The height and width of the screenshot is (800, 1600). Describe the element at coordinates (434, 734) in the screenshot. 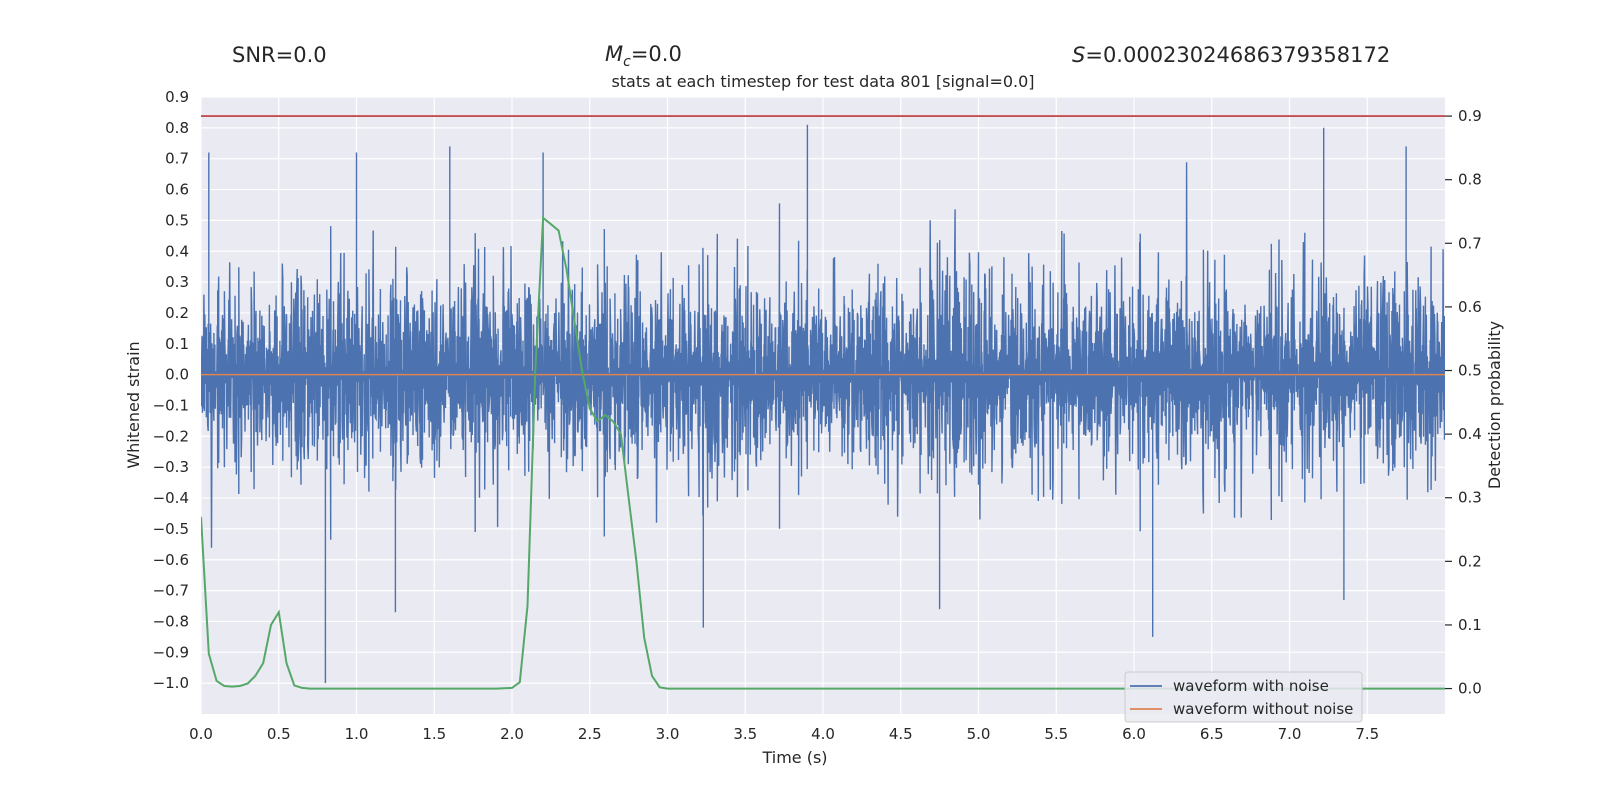

I see `x-tick-label: 1.5` at that location.